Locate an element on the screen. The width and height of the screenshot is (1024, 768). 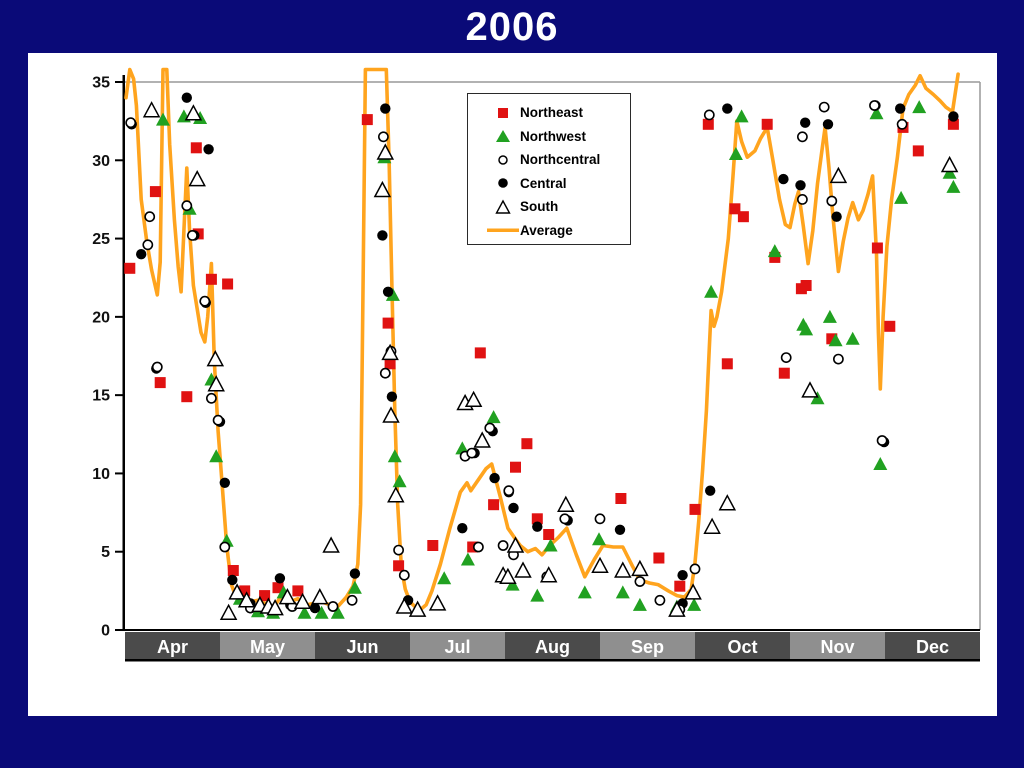
month-axis: Apr May Jun Jul Aug Sep Oct Nov Dec is located at coordinates (552, 647).